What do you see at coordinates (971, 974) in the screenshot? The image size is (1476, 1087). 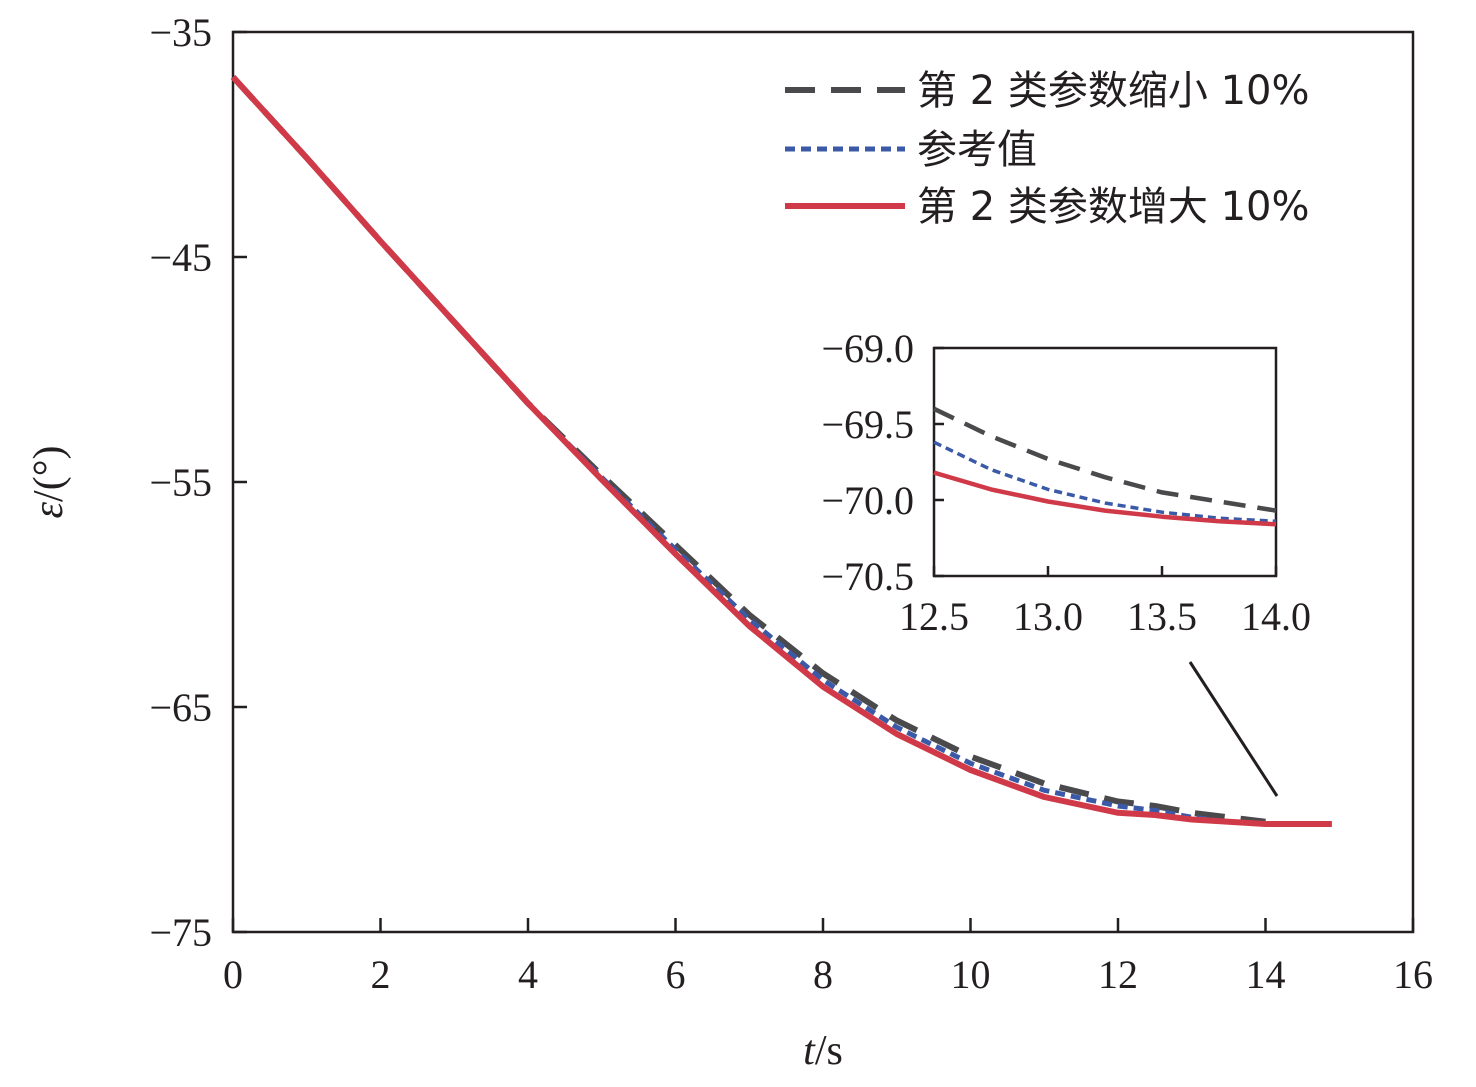 I see `x-tick-label: 10` at bounding box center [971, 974].